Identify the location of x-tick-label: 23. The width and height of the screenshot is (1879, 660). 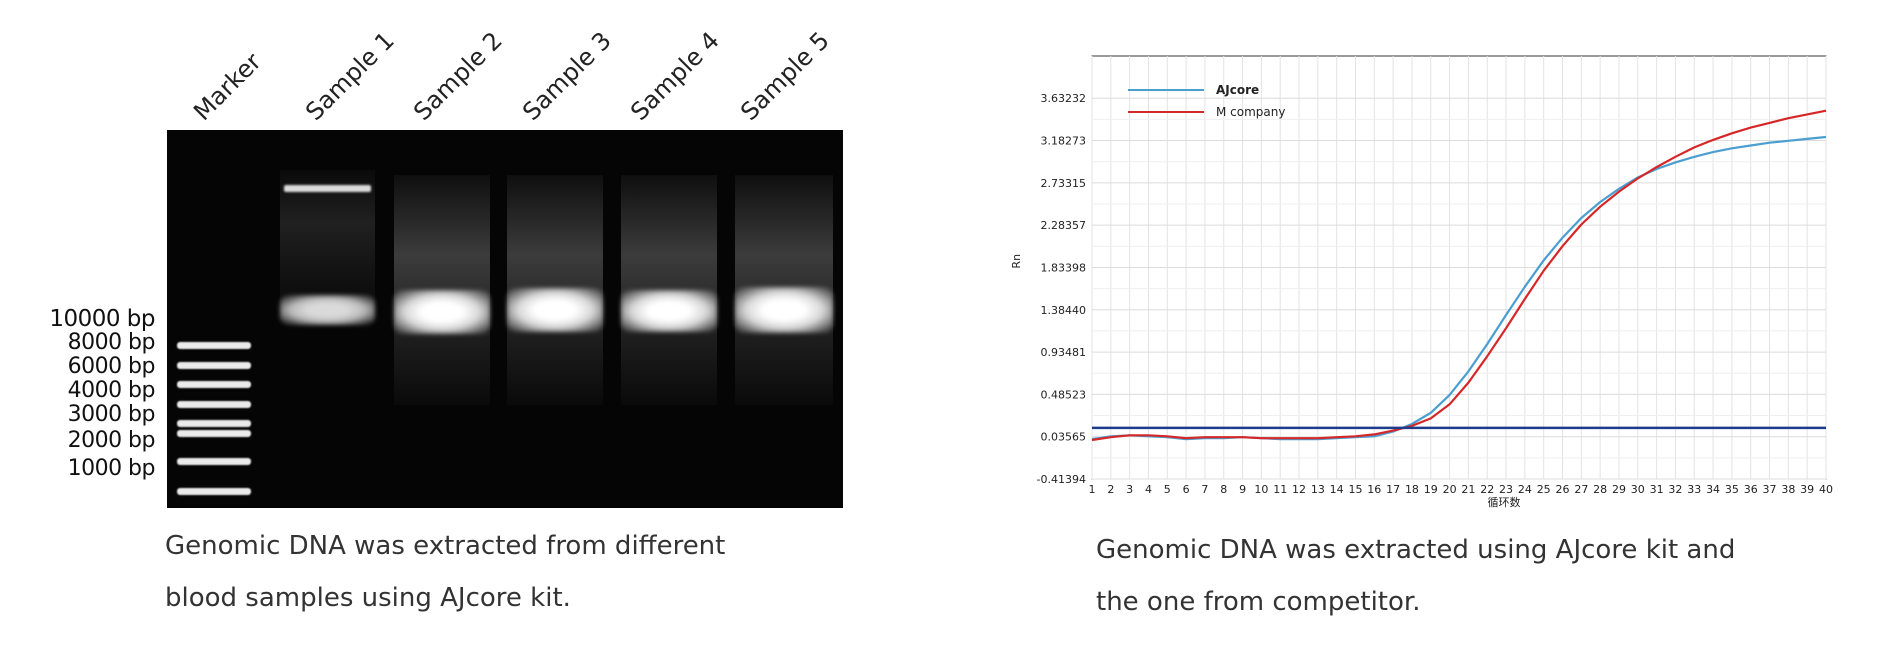
(1506, 489).